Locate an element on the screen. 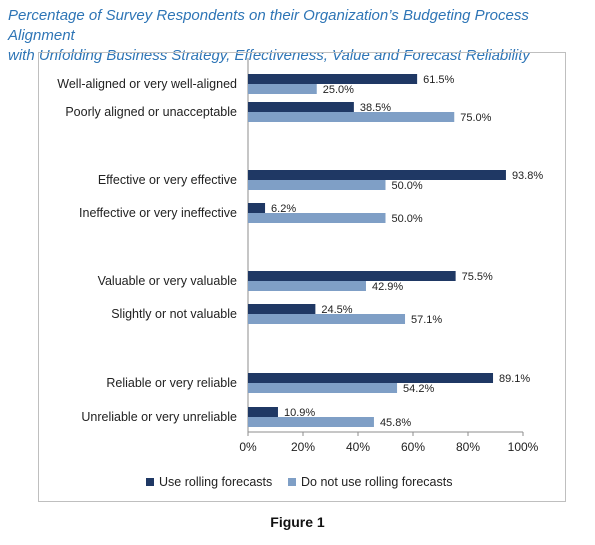 This screenshot has height=545, width=595. data-label: 25.0% is located at coordinates (338, 90).